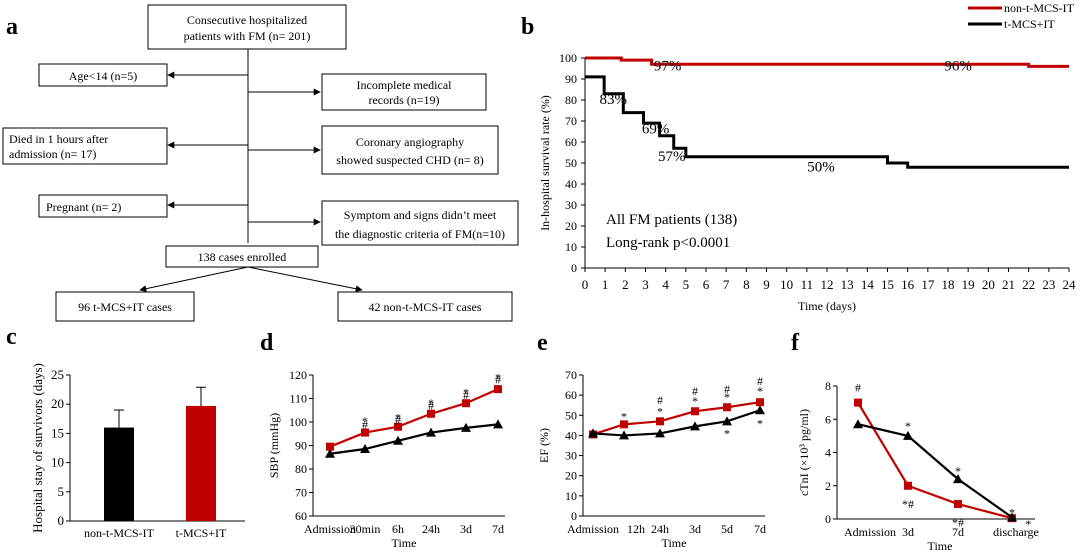 The image size is (1080, 552). I want to click on y-tick-label: 70, so click(301, 493).